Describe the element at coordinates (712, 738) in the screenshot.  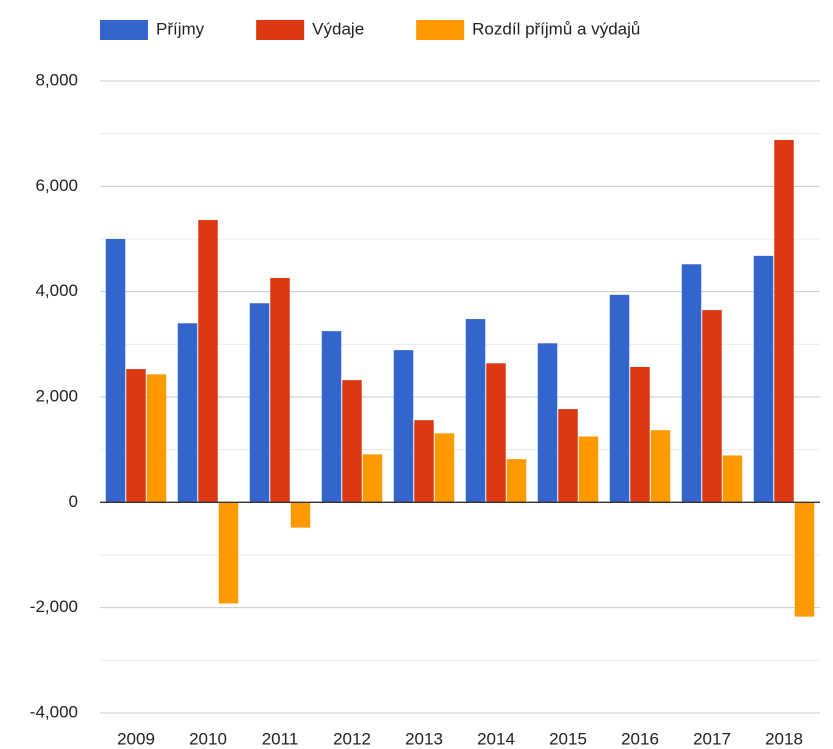
I see `x-tick-label: 2017` at that location.